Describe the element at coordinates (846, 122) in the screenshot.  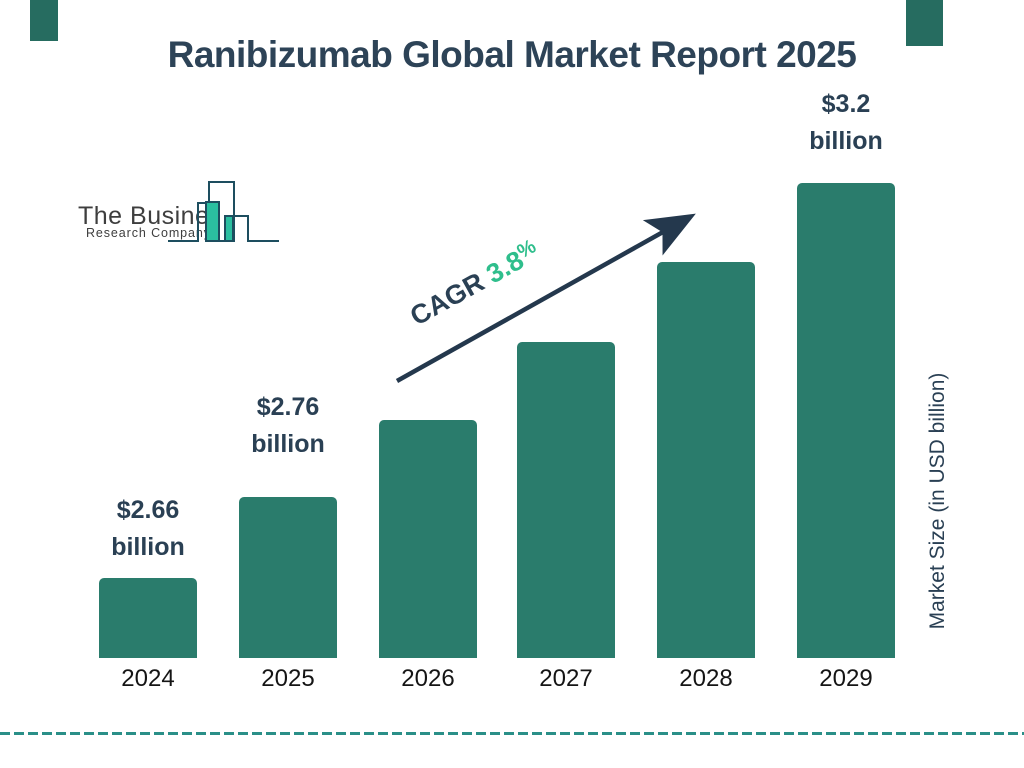
I see `value-label-2029: $3.2 billion` at that location.